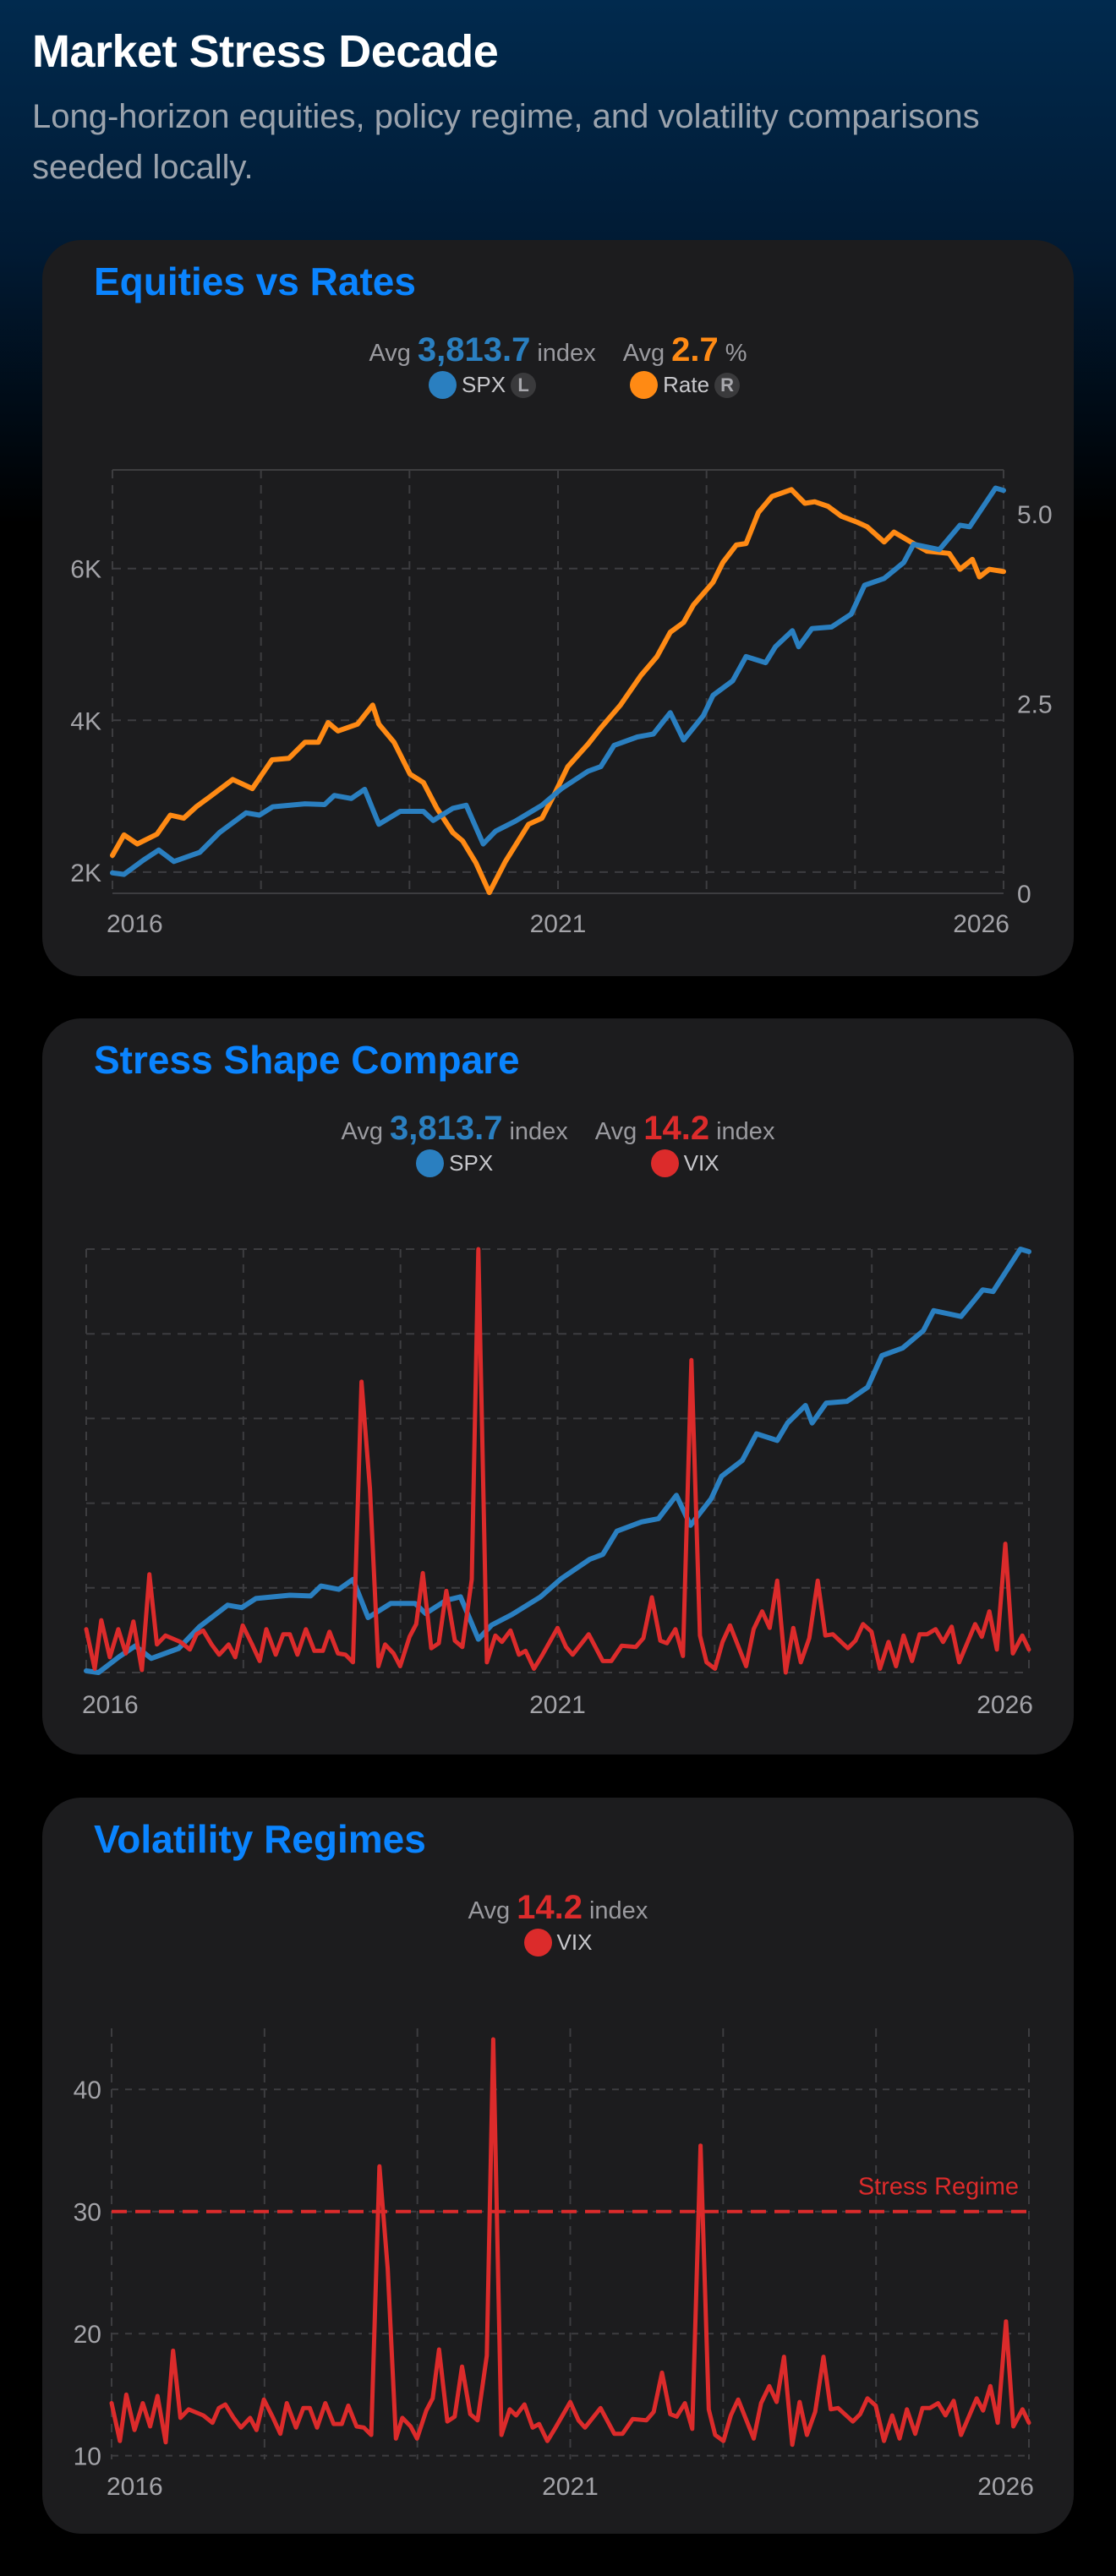 Image resolution: width=1116 pixels, height=2576 pixels. Describe the element at coordinates (736, 353) in the screenshot. I see `avg-unit: %` at that location.